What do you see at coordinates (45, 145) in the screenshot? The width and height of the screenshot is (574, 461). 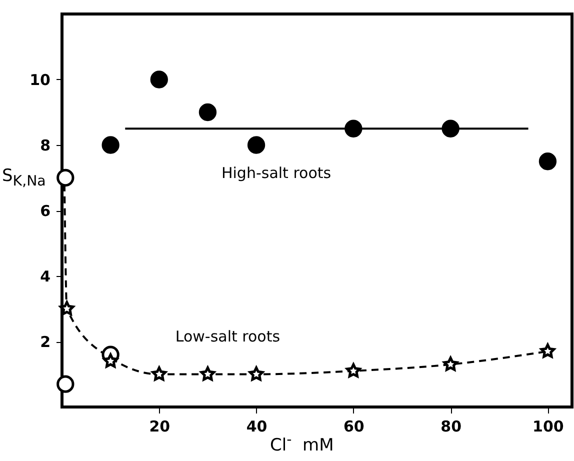 I see `y-tick-label: 8` at bounding box center [45, 145].